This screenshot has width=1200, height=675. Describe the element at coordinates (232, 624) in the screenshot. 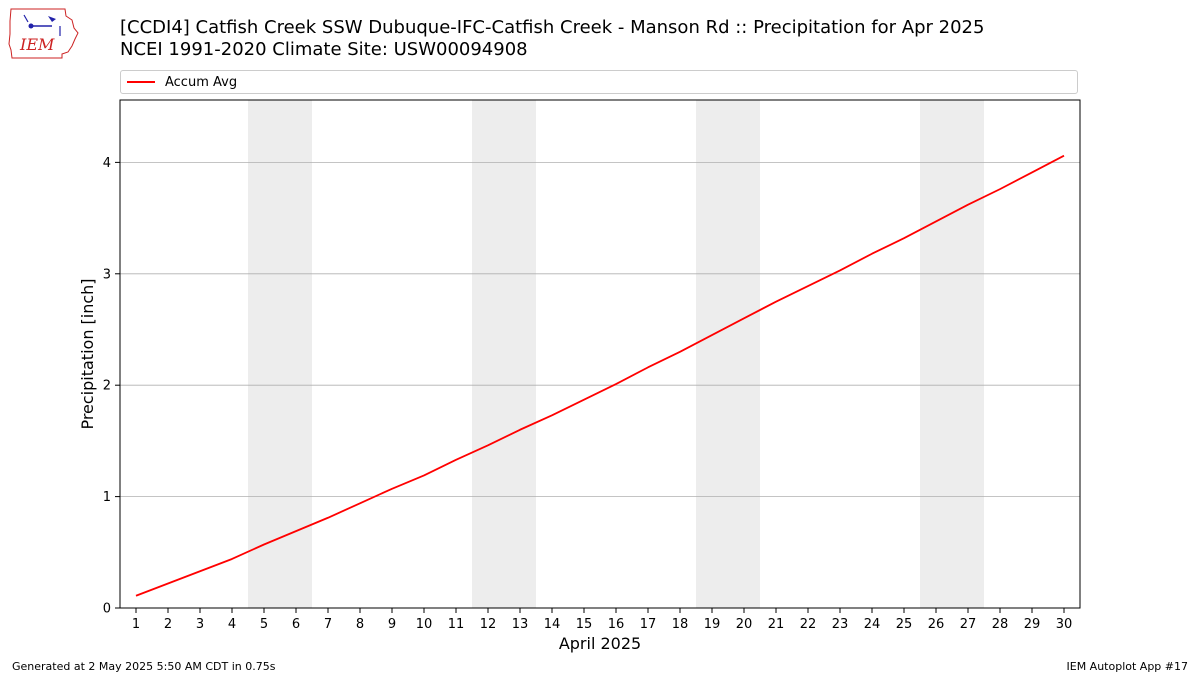

I see `x-tick-label: 4` at that location.